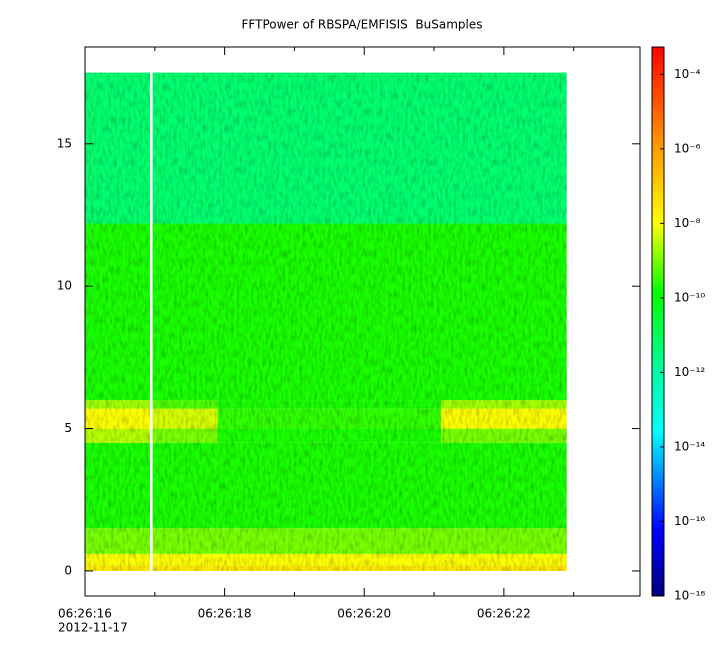 Image resolution: width=724 pixels, height=656 pixels. What do you see at coordinates (93, 628) in the screenshot?
I see `x-date-label: 2012-11-17` at bounding box center [93, 628].